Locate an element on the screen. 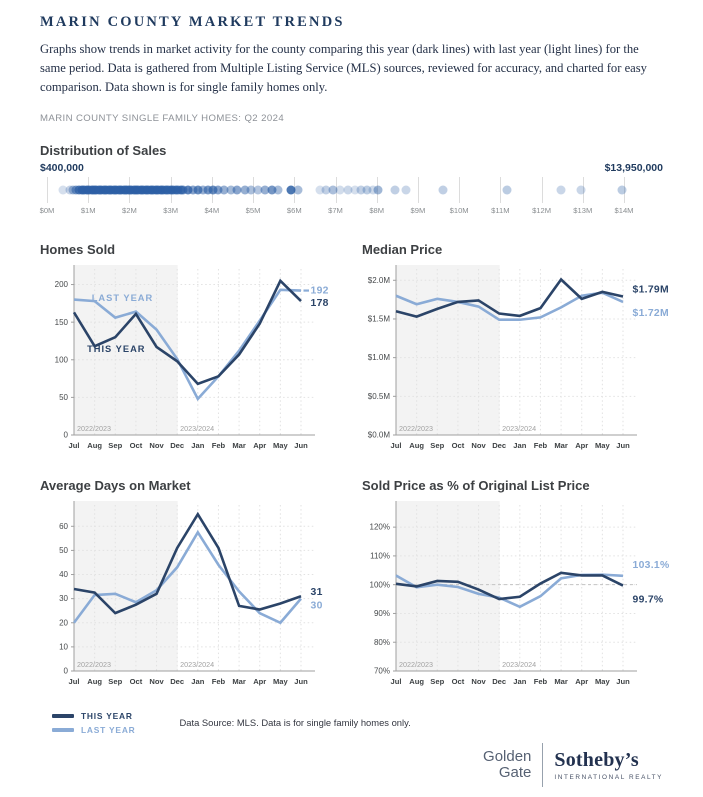 This screenshot has width=703, height=797. svg-text: Jan is located at coordinates (519, 681).